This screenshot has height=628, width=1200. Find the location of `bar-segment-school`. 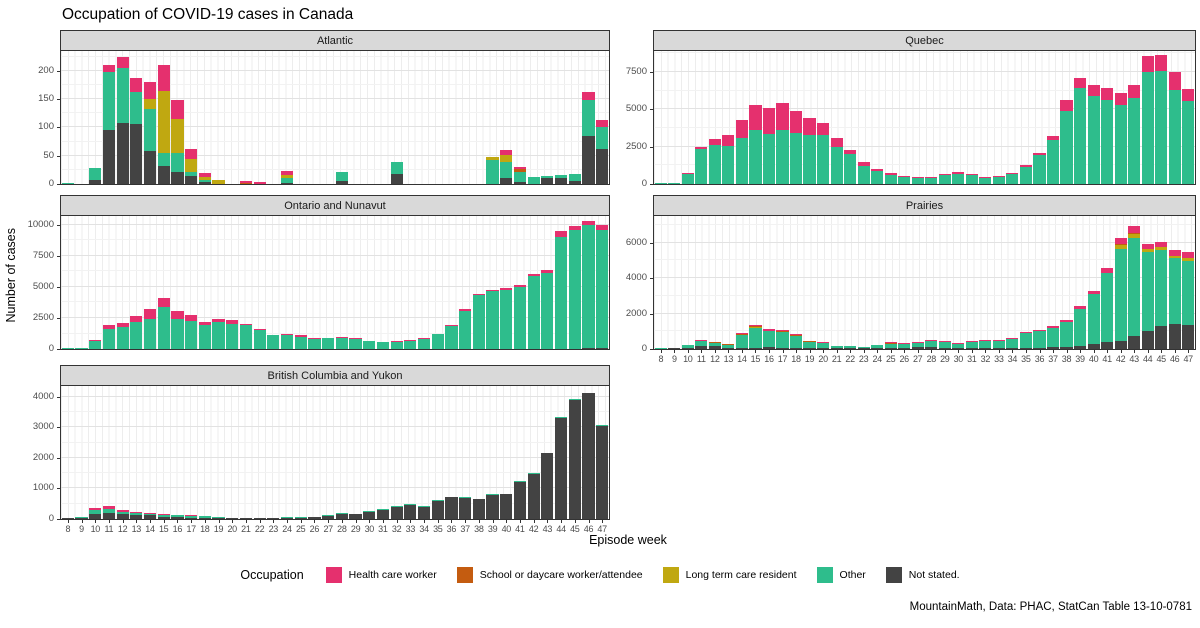

bar-segment-school is located at coordinates (755, 326).